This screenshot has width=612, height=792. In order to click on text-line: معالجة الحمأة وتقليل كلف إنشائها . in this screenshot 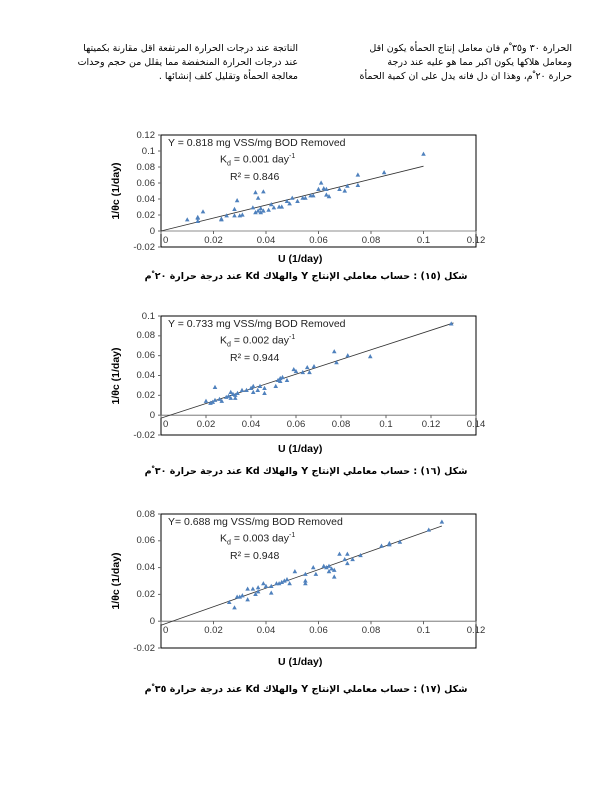, I will do `click(228, 76)`.